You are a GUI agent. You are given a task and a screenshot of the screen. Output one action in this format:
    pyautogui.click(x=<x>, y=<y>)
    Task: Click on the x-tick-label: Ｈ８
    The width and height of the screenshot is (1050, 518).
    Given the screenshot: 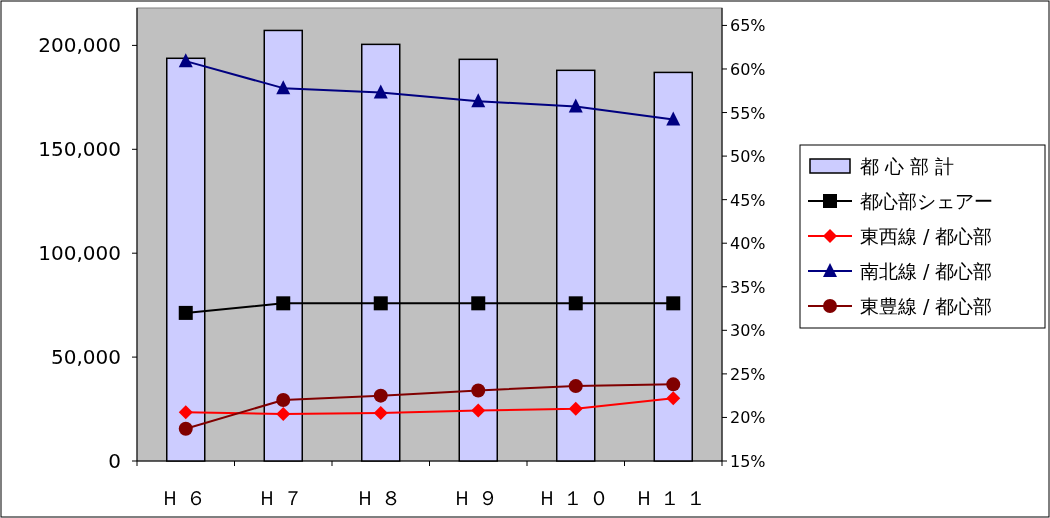 What is the action you would take?
    pyautogui.click(x=380, y=498)
    